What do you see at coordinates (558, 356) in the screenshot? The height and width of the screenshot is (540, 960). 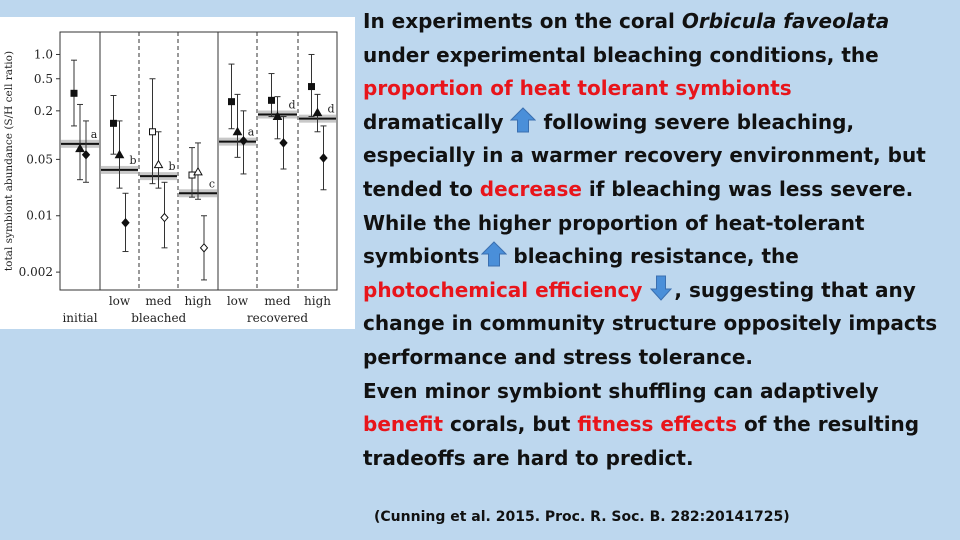 I see `text-line-11: performance and stress tolerance.` at bounding box center [558, 356].